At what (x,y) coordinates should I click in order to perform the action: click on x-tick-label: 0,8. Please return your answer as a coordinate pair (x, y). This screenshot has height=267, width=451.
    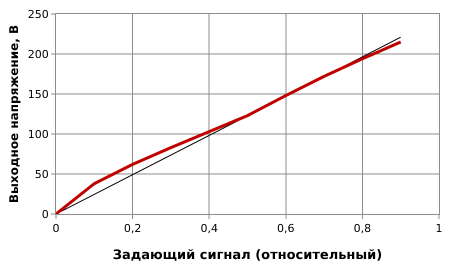
    Looking at the image, I should click on (363, 229).